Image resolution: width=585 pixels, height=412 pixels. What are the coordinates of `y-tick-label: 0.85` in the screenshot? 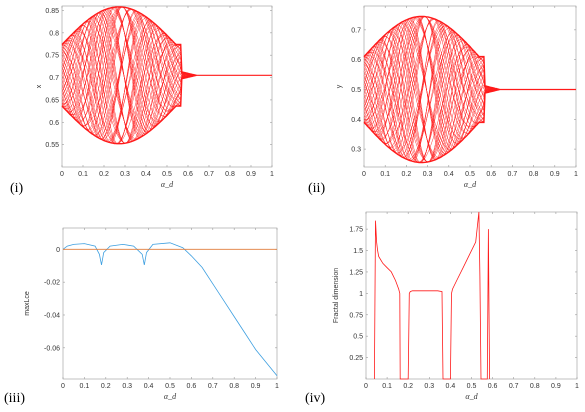 It's located at (52, 11).